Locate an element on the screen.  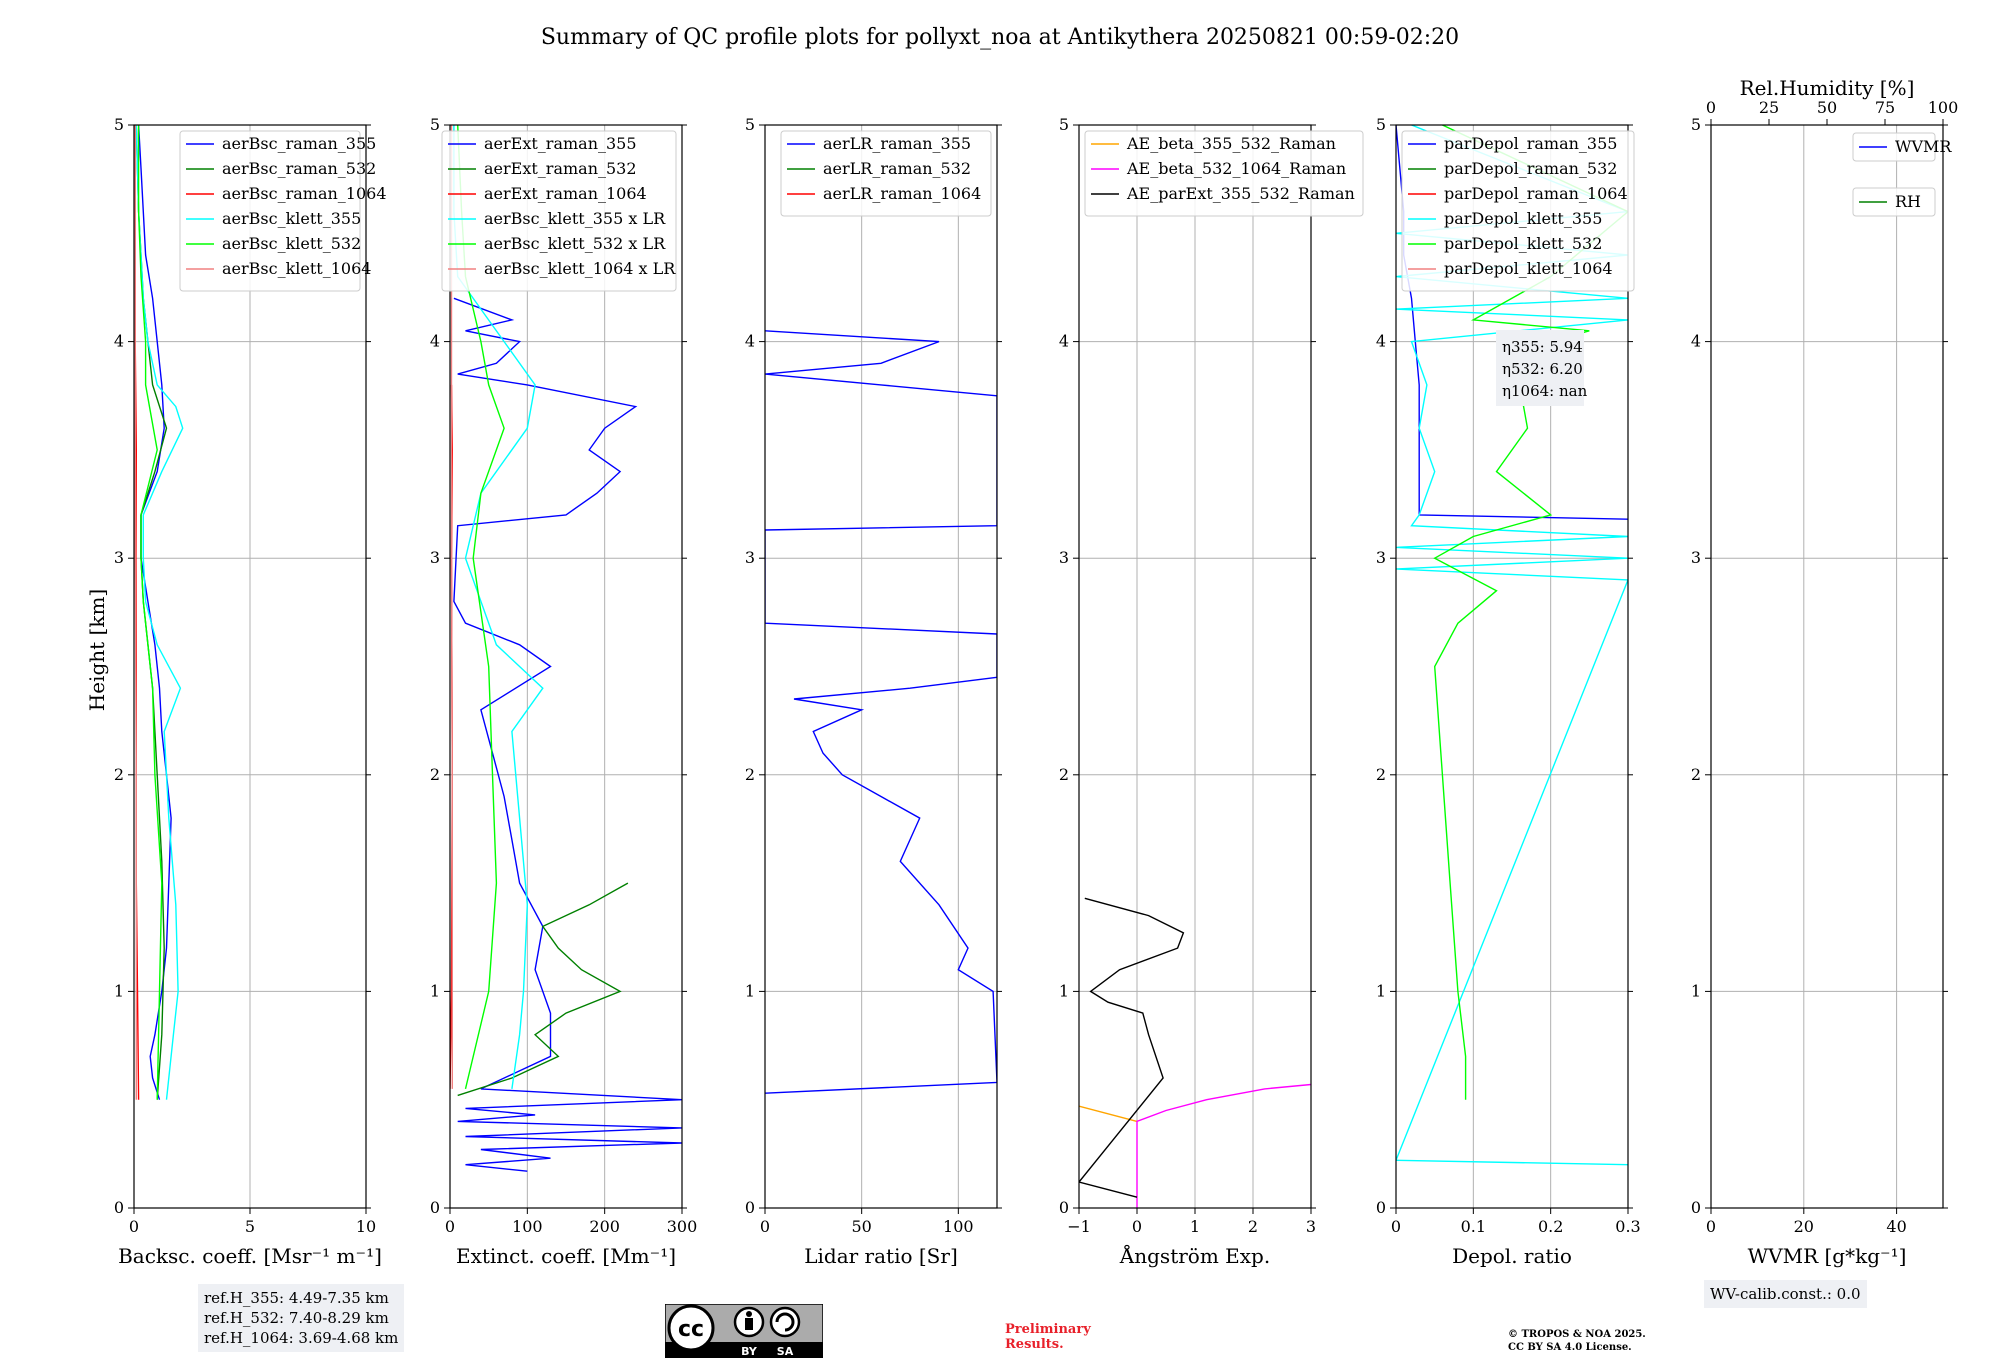
x-tick-label: 300 is located at coordinates (682, 1226).